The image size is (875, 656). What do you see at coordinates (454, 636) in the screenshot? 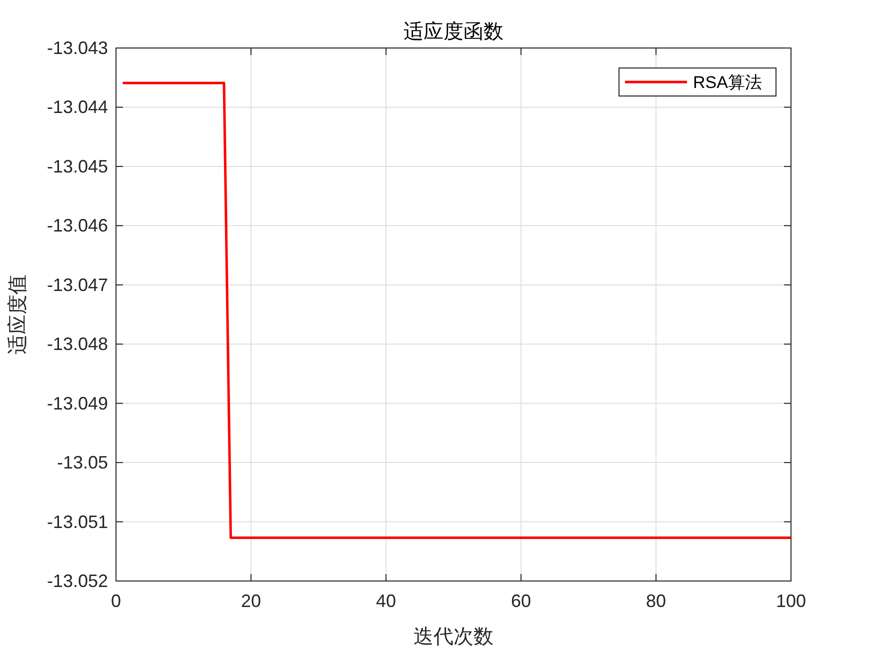
I see `x-axis-title: 迭代次数` at bounding box center [454, 636].